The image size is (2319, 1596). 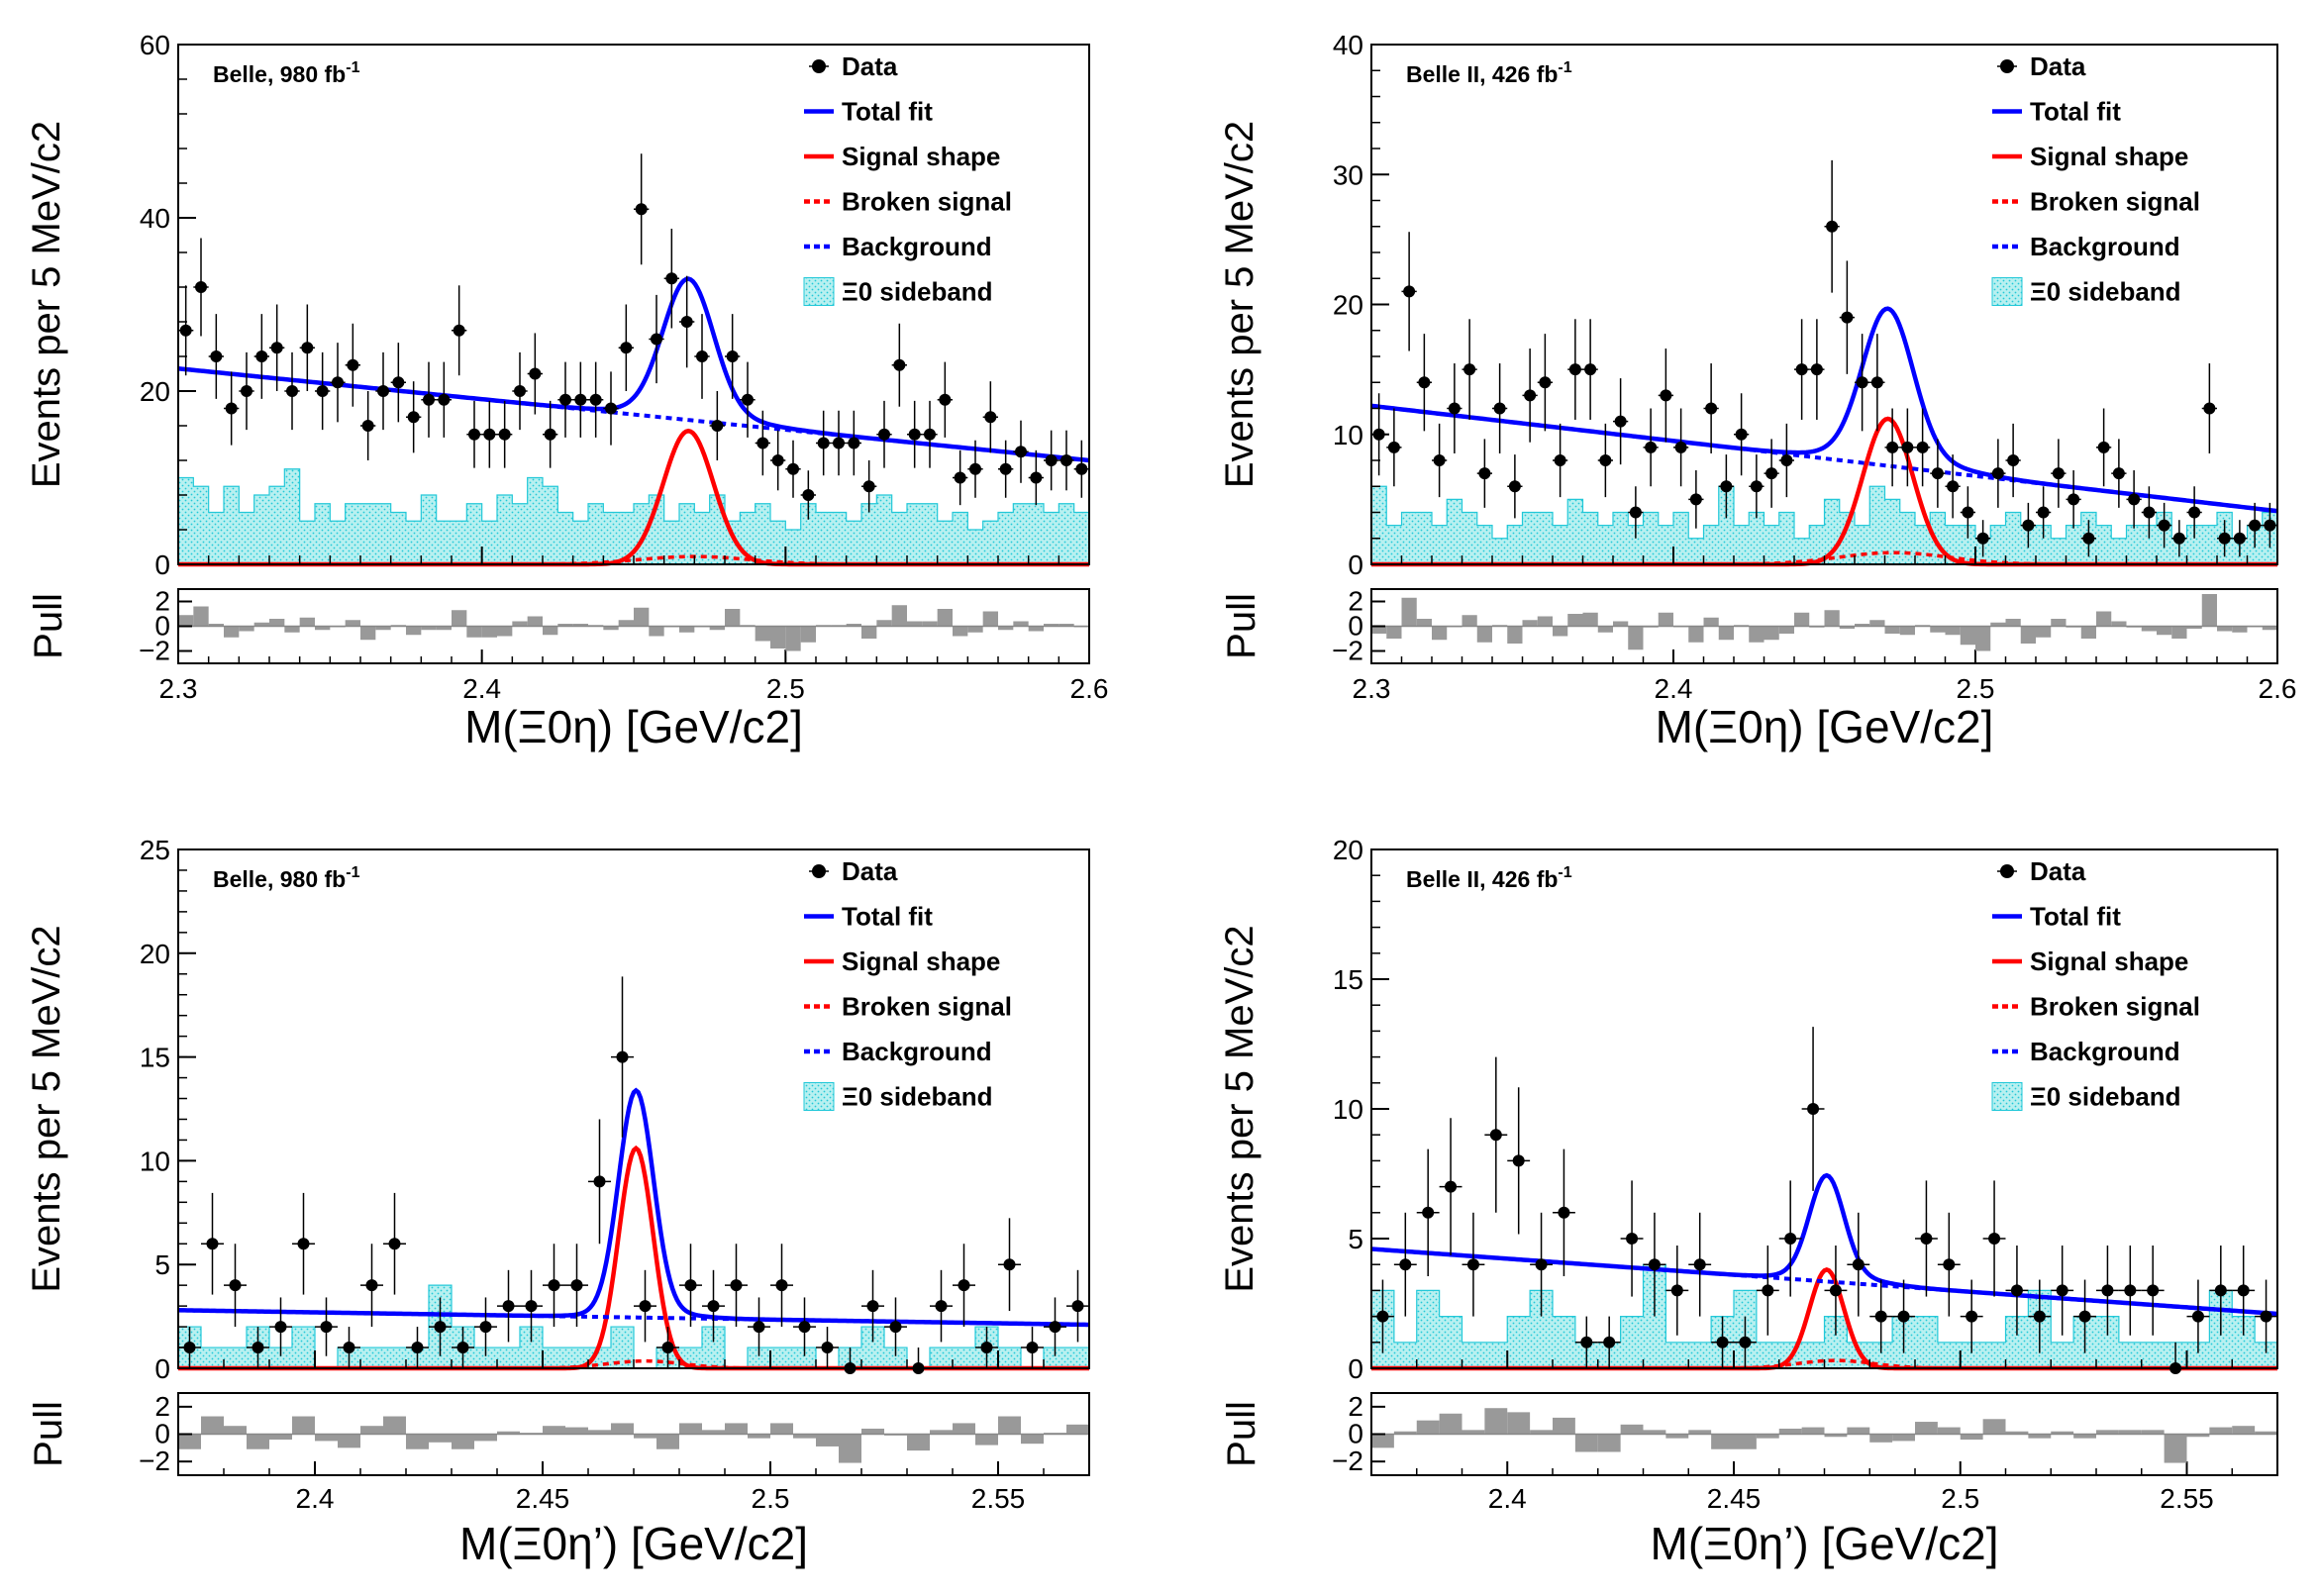 What do you see at coordinates (155, 954) in the screenshot?
I see `y-tick-label: 20` at bounding box center [155, 954].